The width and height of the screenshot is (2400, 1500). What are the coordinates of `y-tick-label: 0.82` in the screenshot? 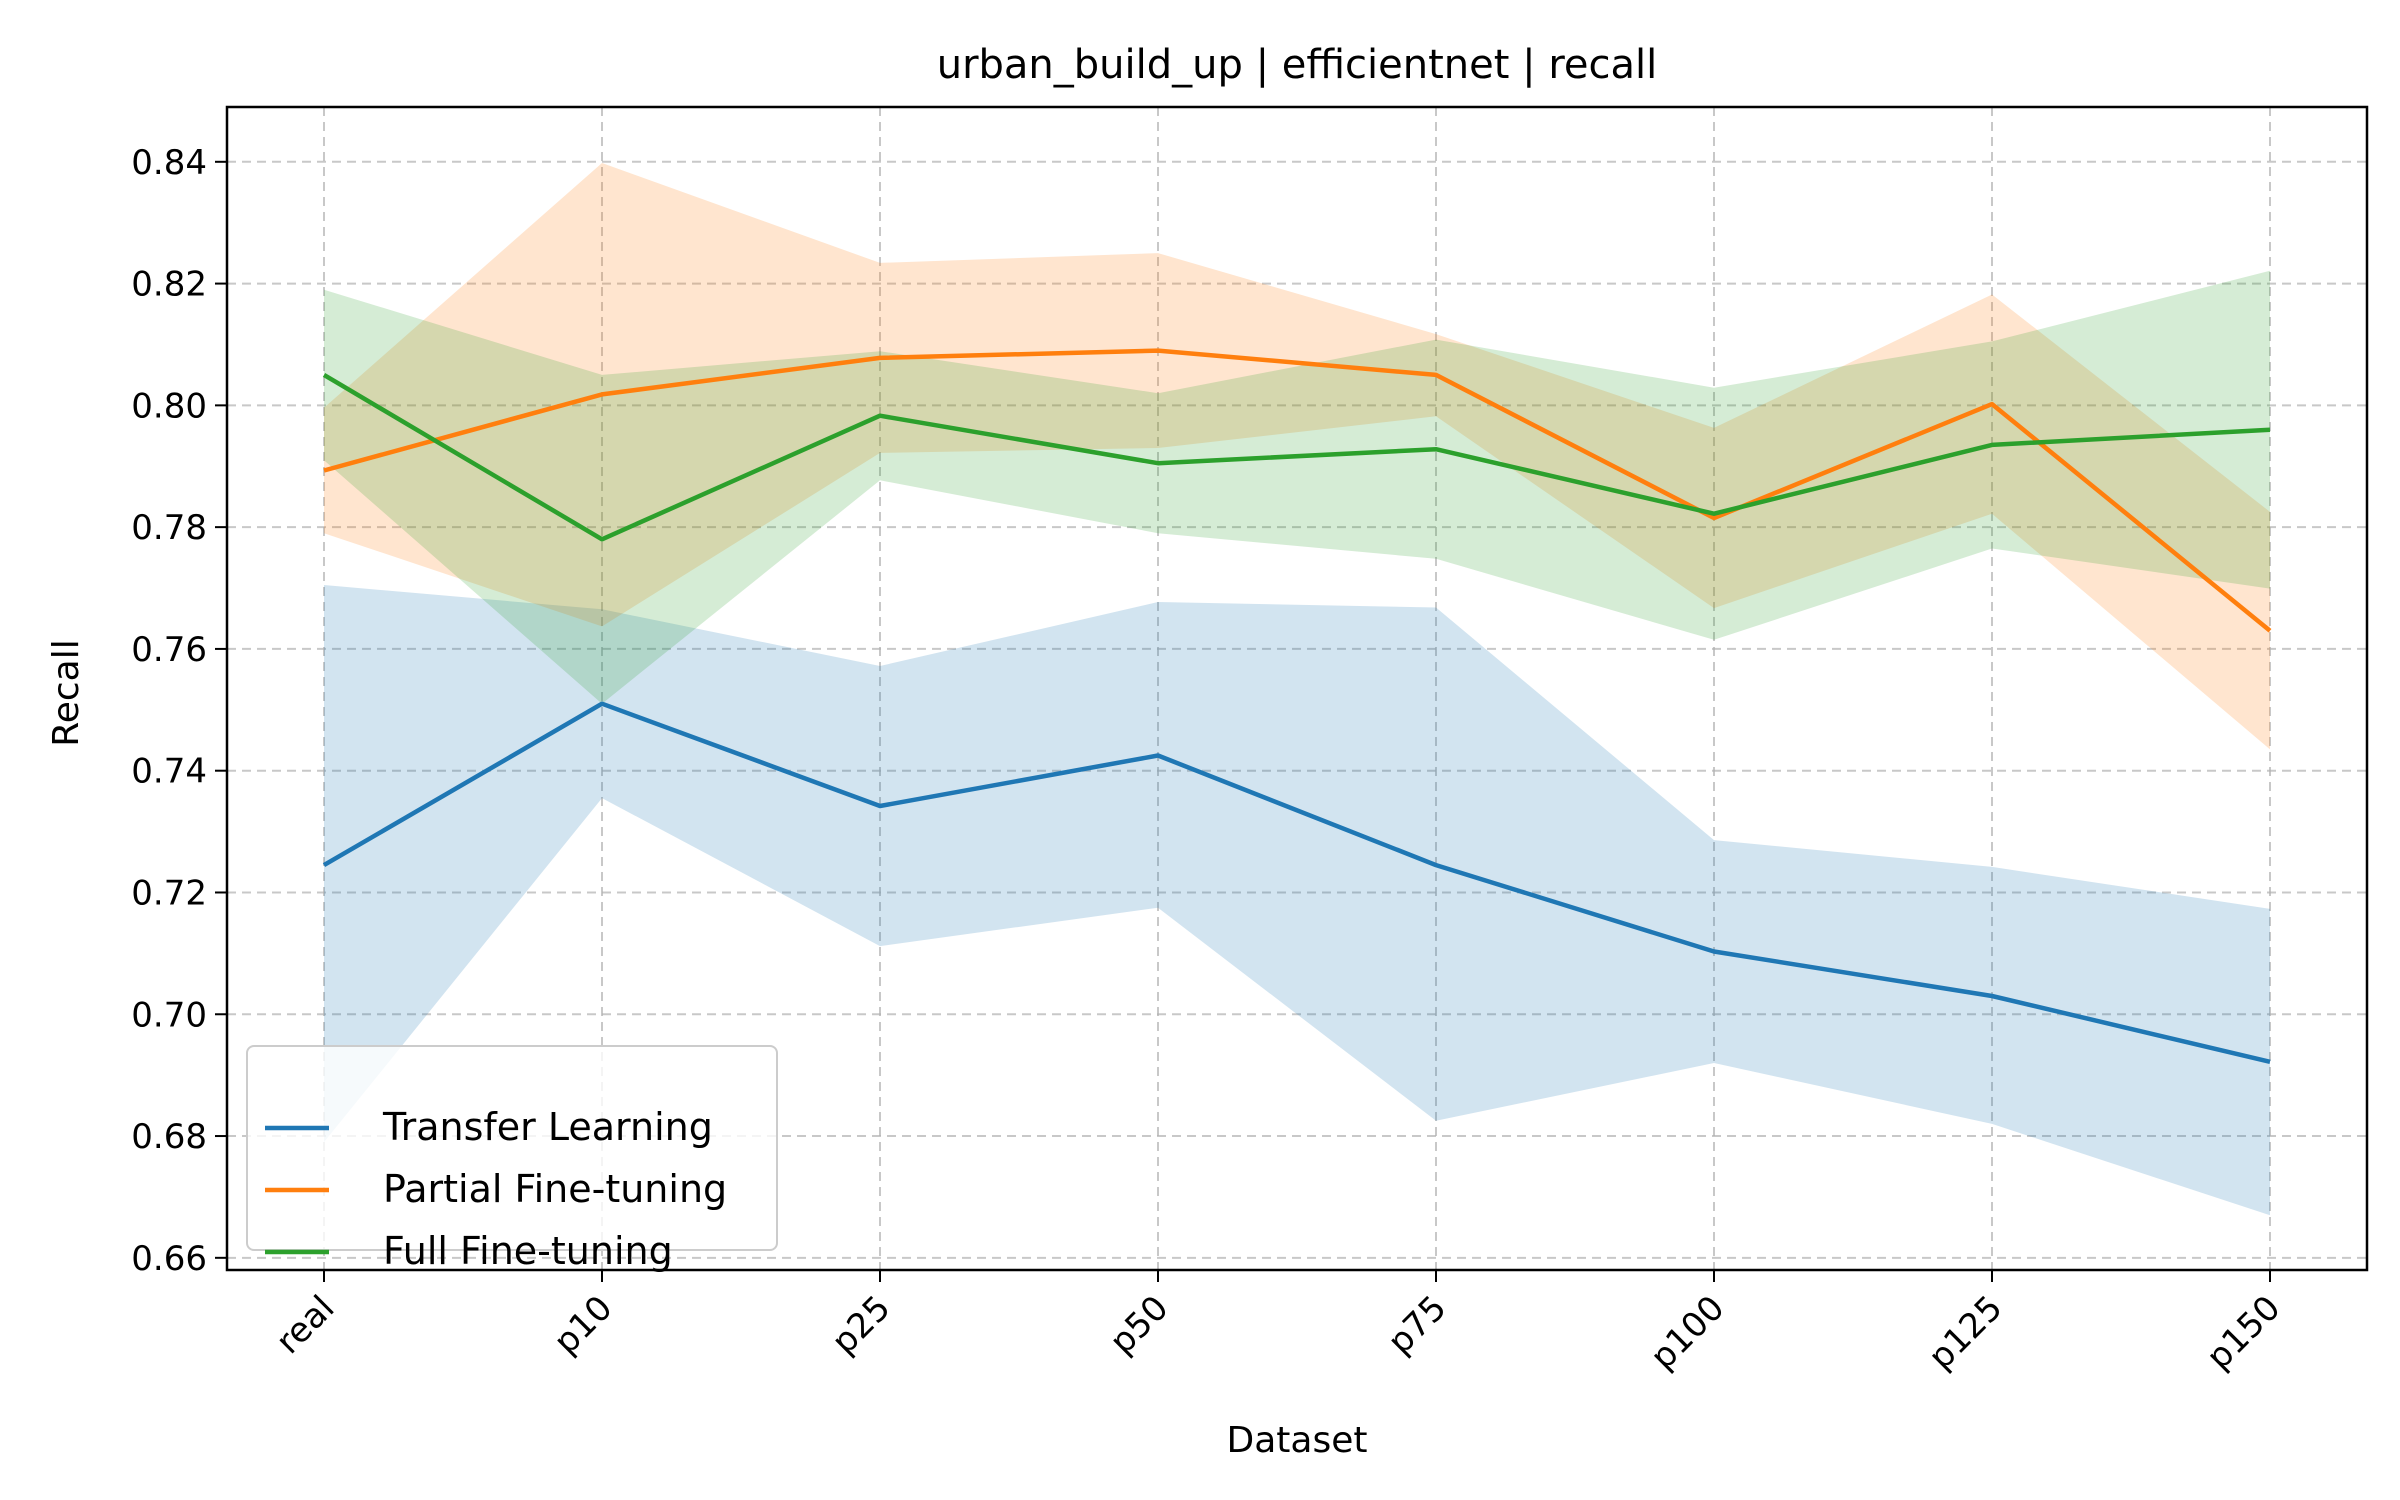 It's located at (169, 285).